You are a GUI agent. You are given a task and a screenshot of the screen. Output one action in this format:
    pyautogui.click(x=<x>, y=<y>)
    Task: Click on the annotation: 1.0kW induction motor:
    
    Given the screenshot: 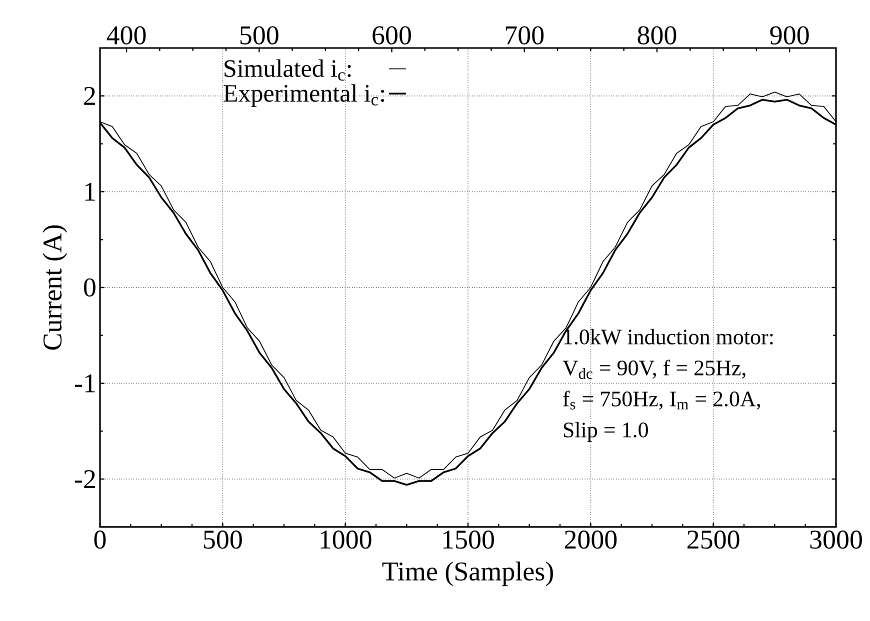 What is the action you would take?
    pyautogui.click(x=668, y=336)
    